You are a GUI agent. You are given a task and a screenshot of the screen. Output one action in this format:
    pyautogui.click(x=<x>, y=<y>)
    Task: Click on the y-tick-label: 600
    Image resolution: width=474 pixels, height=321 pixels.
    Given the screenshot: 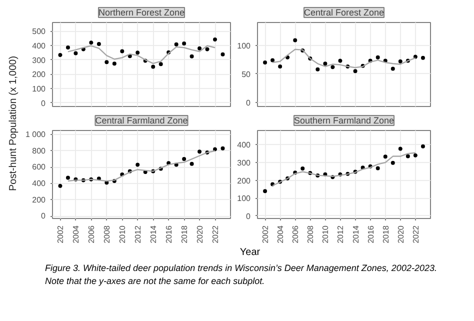 What is the action you would take?
    pyautogui.click(x=39, y=167)
    